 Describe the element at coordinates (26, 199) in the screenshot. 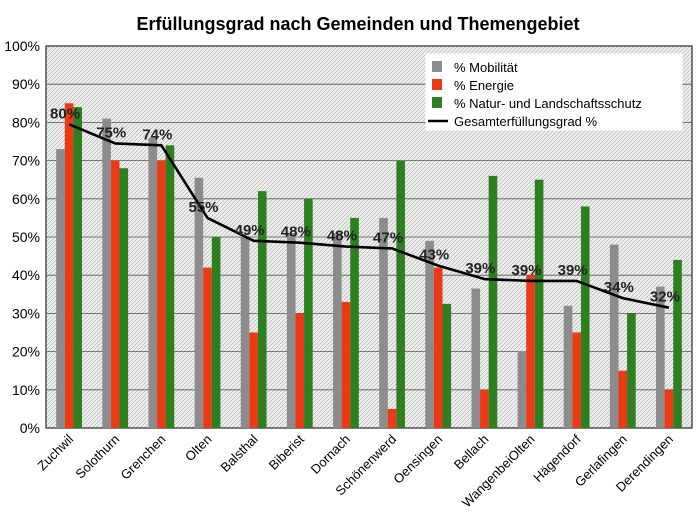

I see `y-tick-label: 60%` at that location.